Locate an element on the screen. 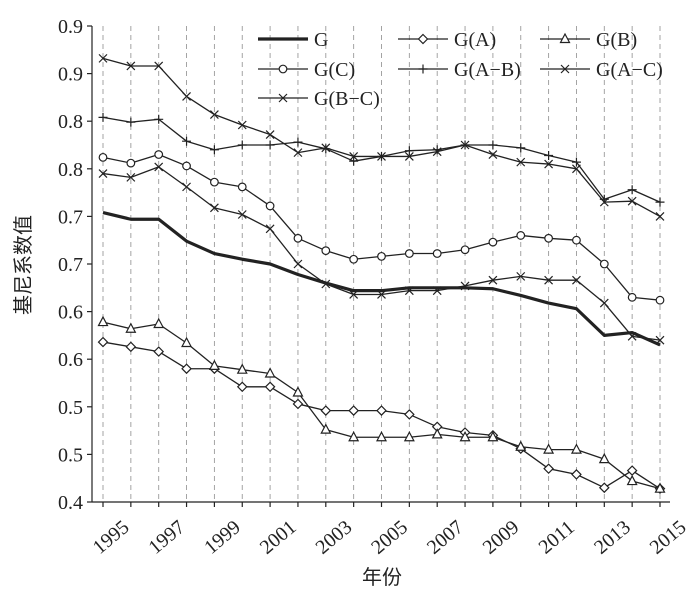 This screenshot has width=700, height=600. x-tick-label: 1995 is located at coordinates (111, 537).